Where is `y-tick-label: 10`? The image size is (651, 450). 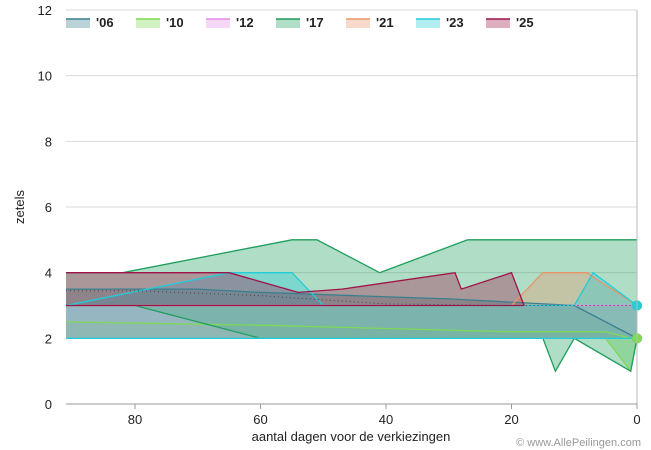 y-tick-label: 10 is located at coordinates (45, 76).